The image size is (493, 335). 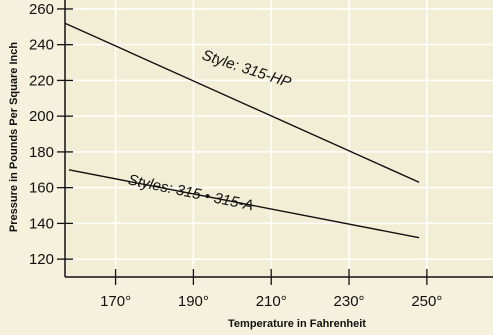 I want to click on x-tick-label-2: 210°, so click(x=271, y=301).